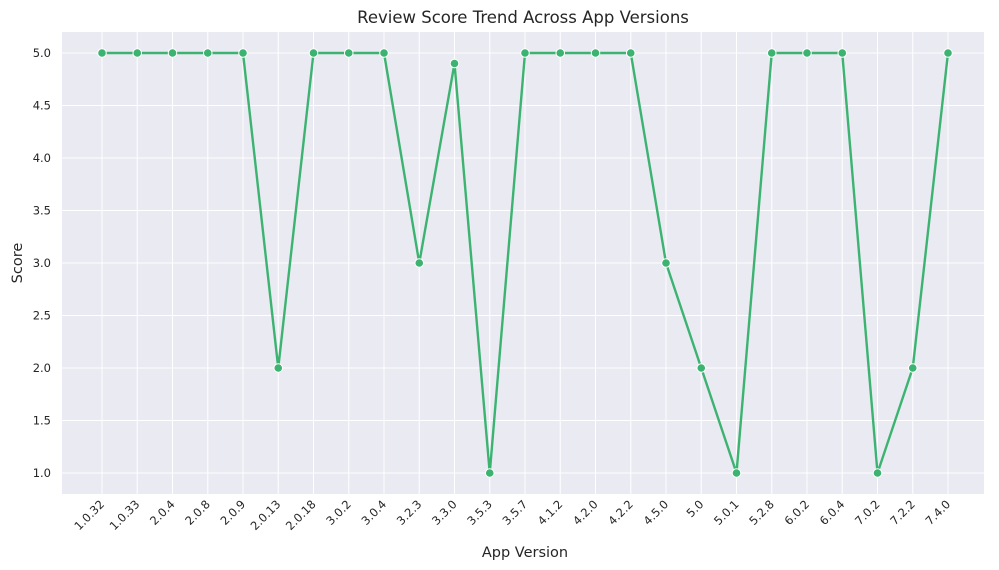  Describe the element at coordinates (18, 263) in the screenshot. I see `y-axis-label: Score` at that location.